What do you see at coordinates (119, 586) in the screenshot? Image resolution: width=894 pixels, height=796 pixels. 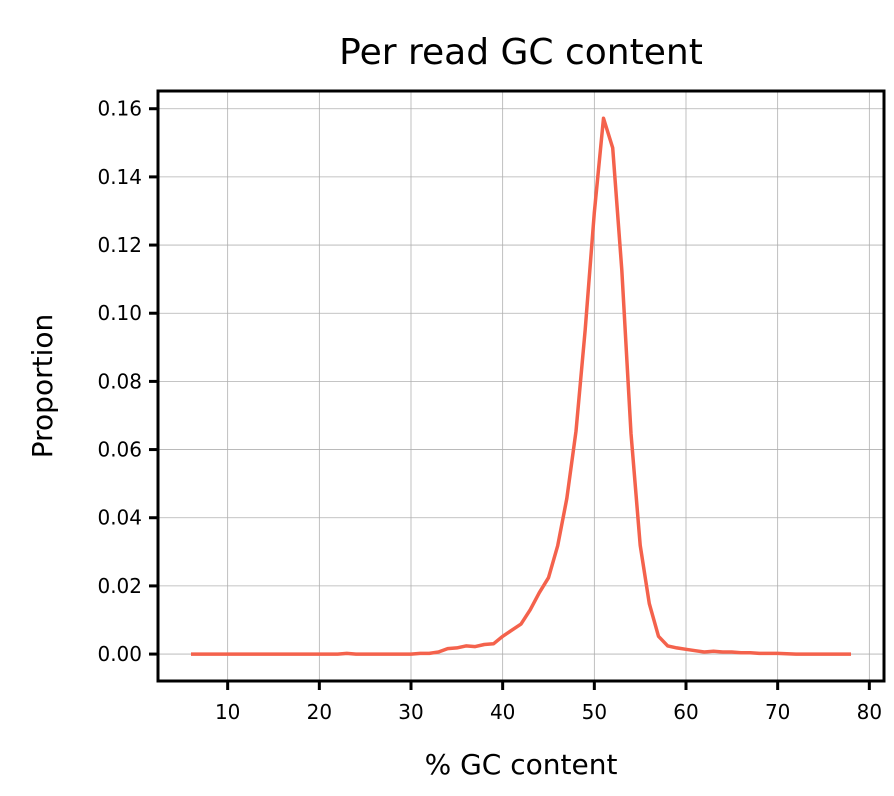 I see `y-tick-label: 0.02` at bounding box center [119, 586].